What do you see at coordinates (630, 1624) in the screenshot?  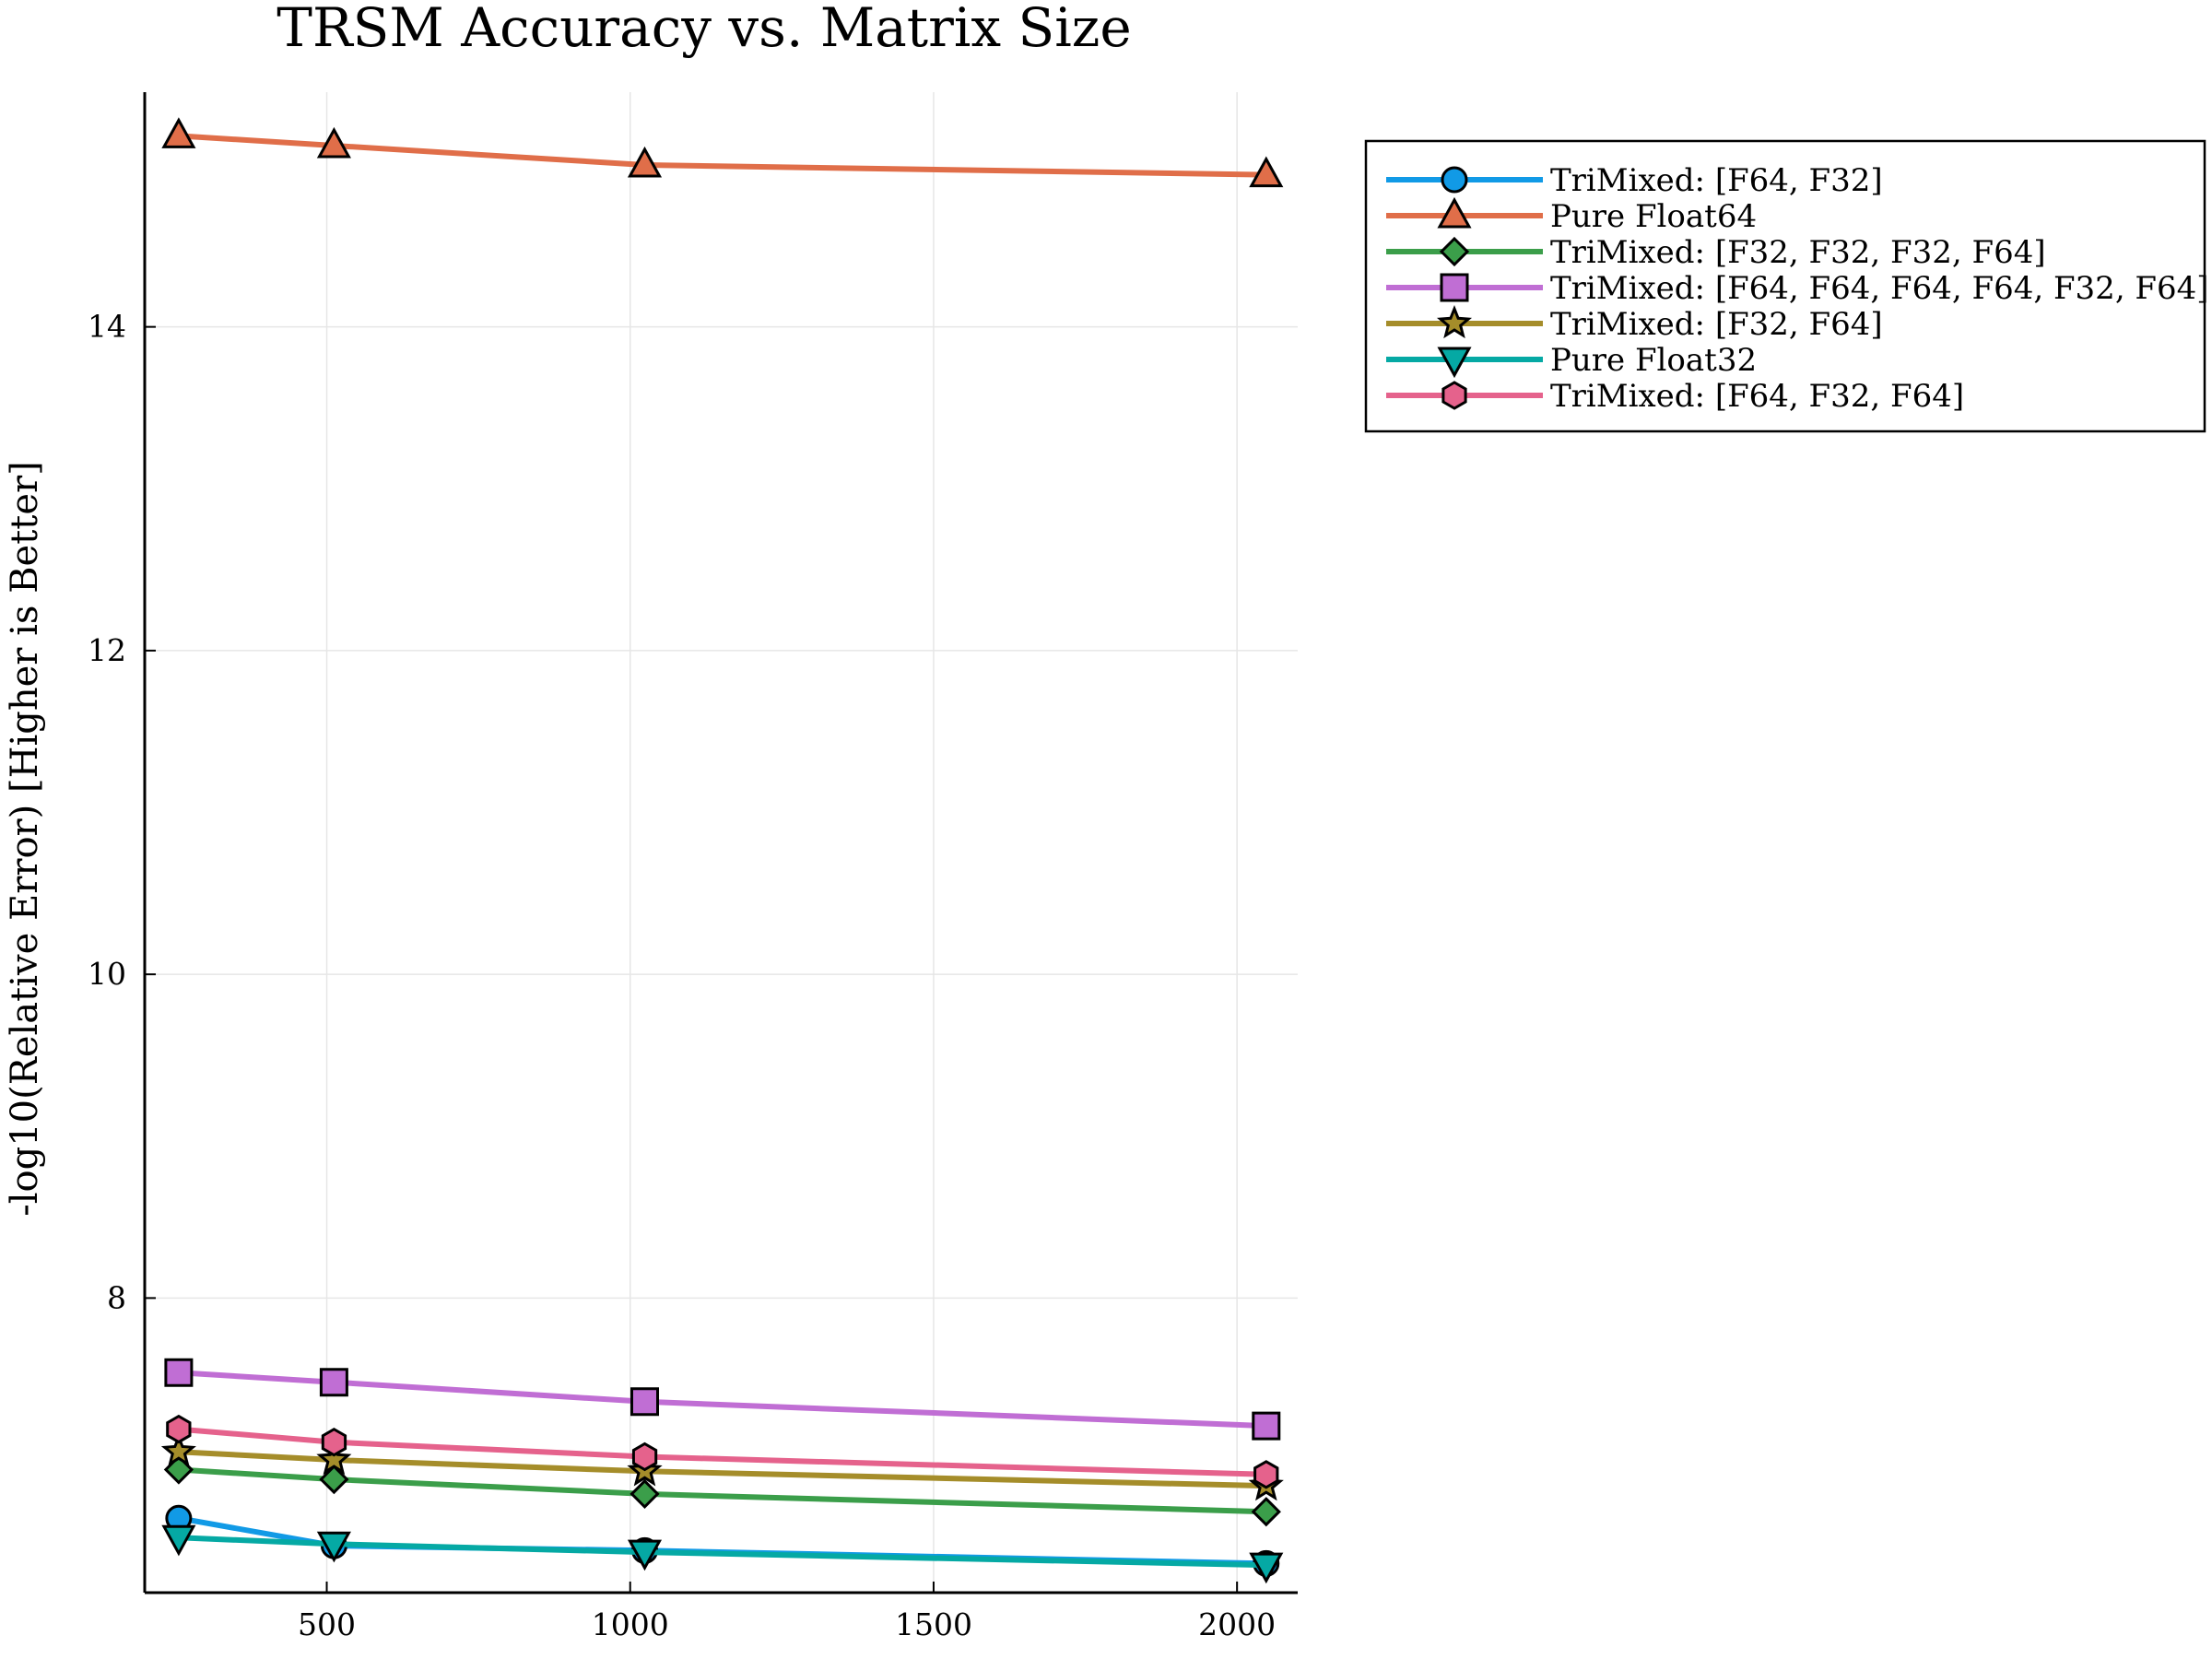 I see `x-tick-label: 1000` at bounding box center [630, 1624].